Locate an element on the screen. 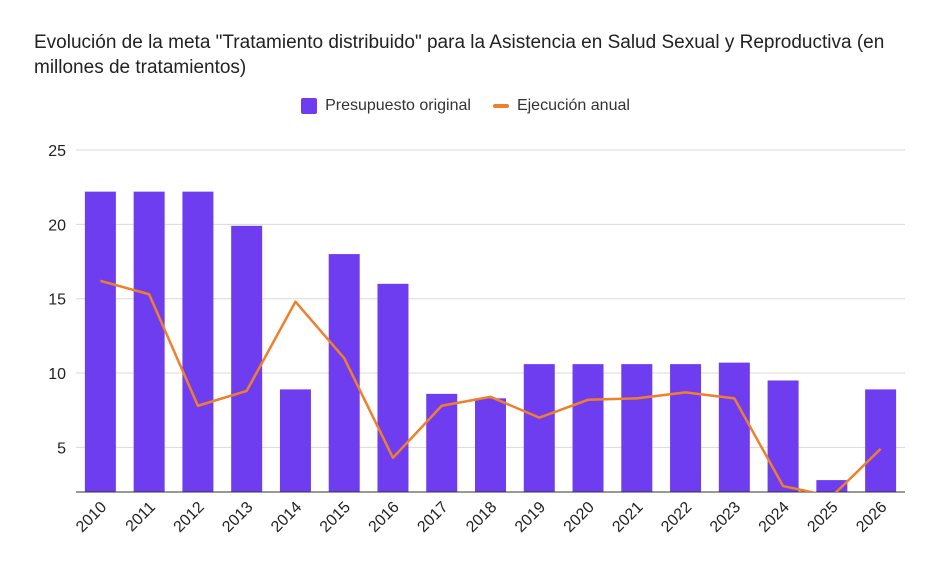 The width and height of the screenshot is (931, 565). x-tick-label: 2021 is located at coordinates (627, 517).